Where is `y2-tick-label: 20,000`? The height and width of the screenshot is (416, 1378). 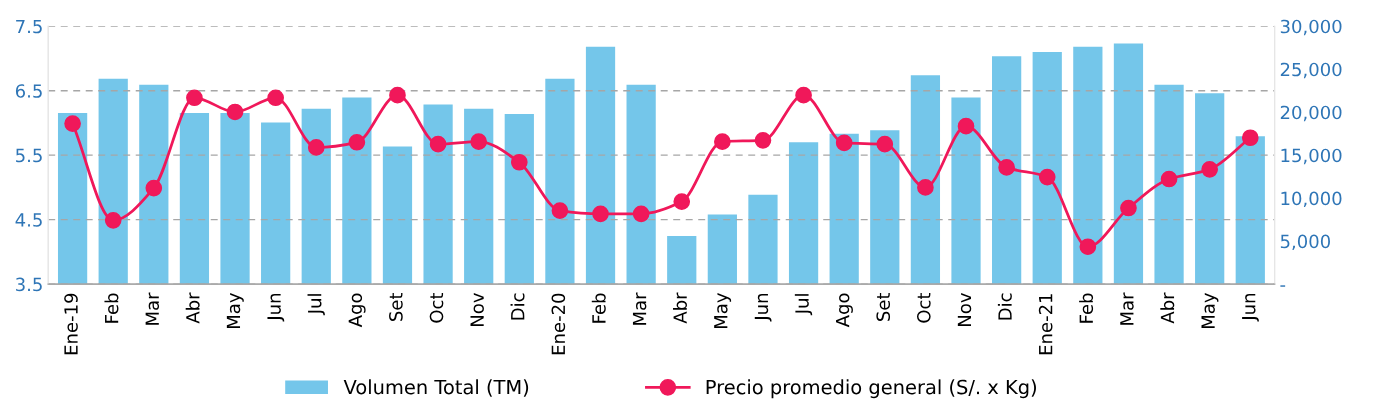
y2-tick-label: 20,000 is located at coordinates (1311, 113).